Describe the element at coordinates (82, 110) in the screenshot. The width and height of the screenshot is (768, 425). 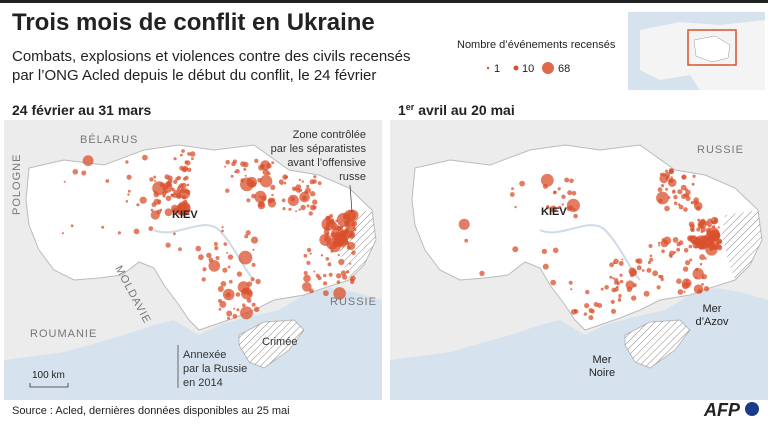
I see `panel-title: 24 février au 31 mars` at that location.